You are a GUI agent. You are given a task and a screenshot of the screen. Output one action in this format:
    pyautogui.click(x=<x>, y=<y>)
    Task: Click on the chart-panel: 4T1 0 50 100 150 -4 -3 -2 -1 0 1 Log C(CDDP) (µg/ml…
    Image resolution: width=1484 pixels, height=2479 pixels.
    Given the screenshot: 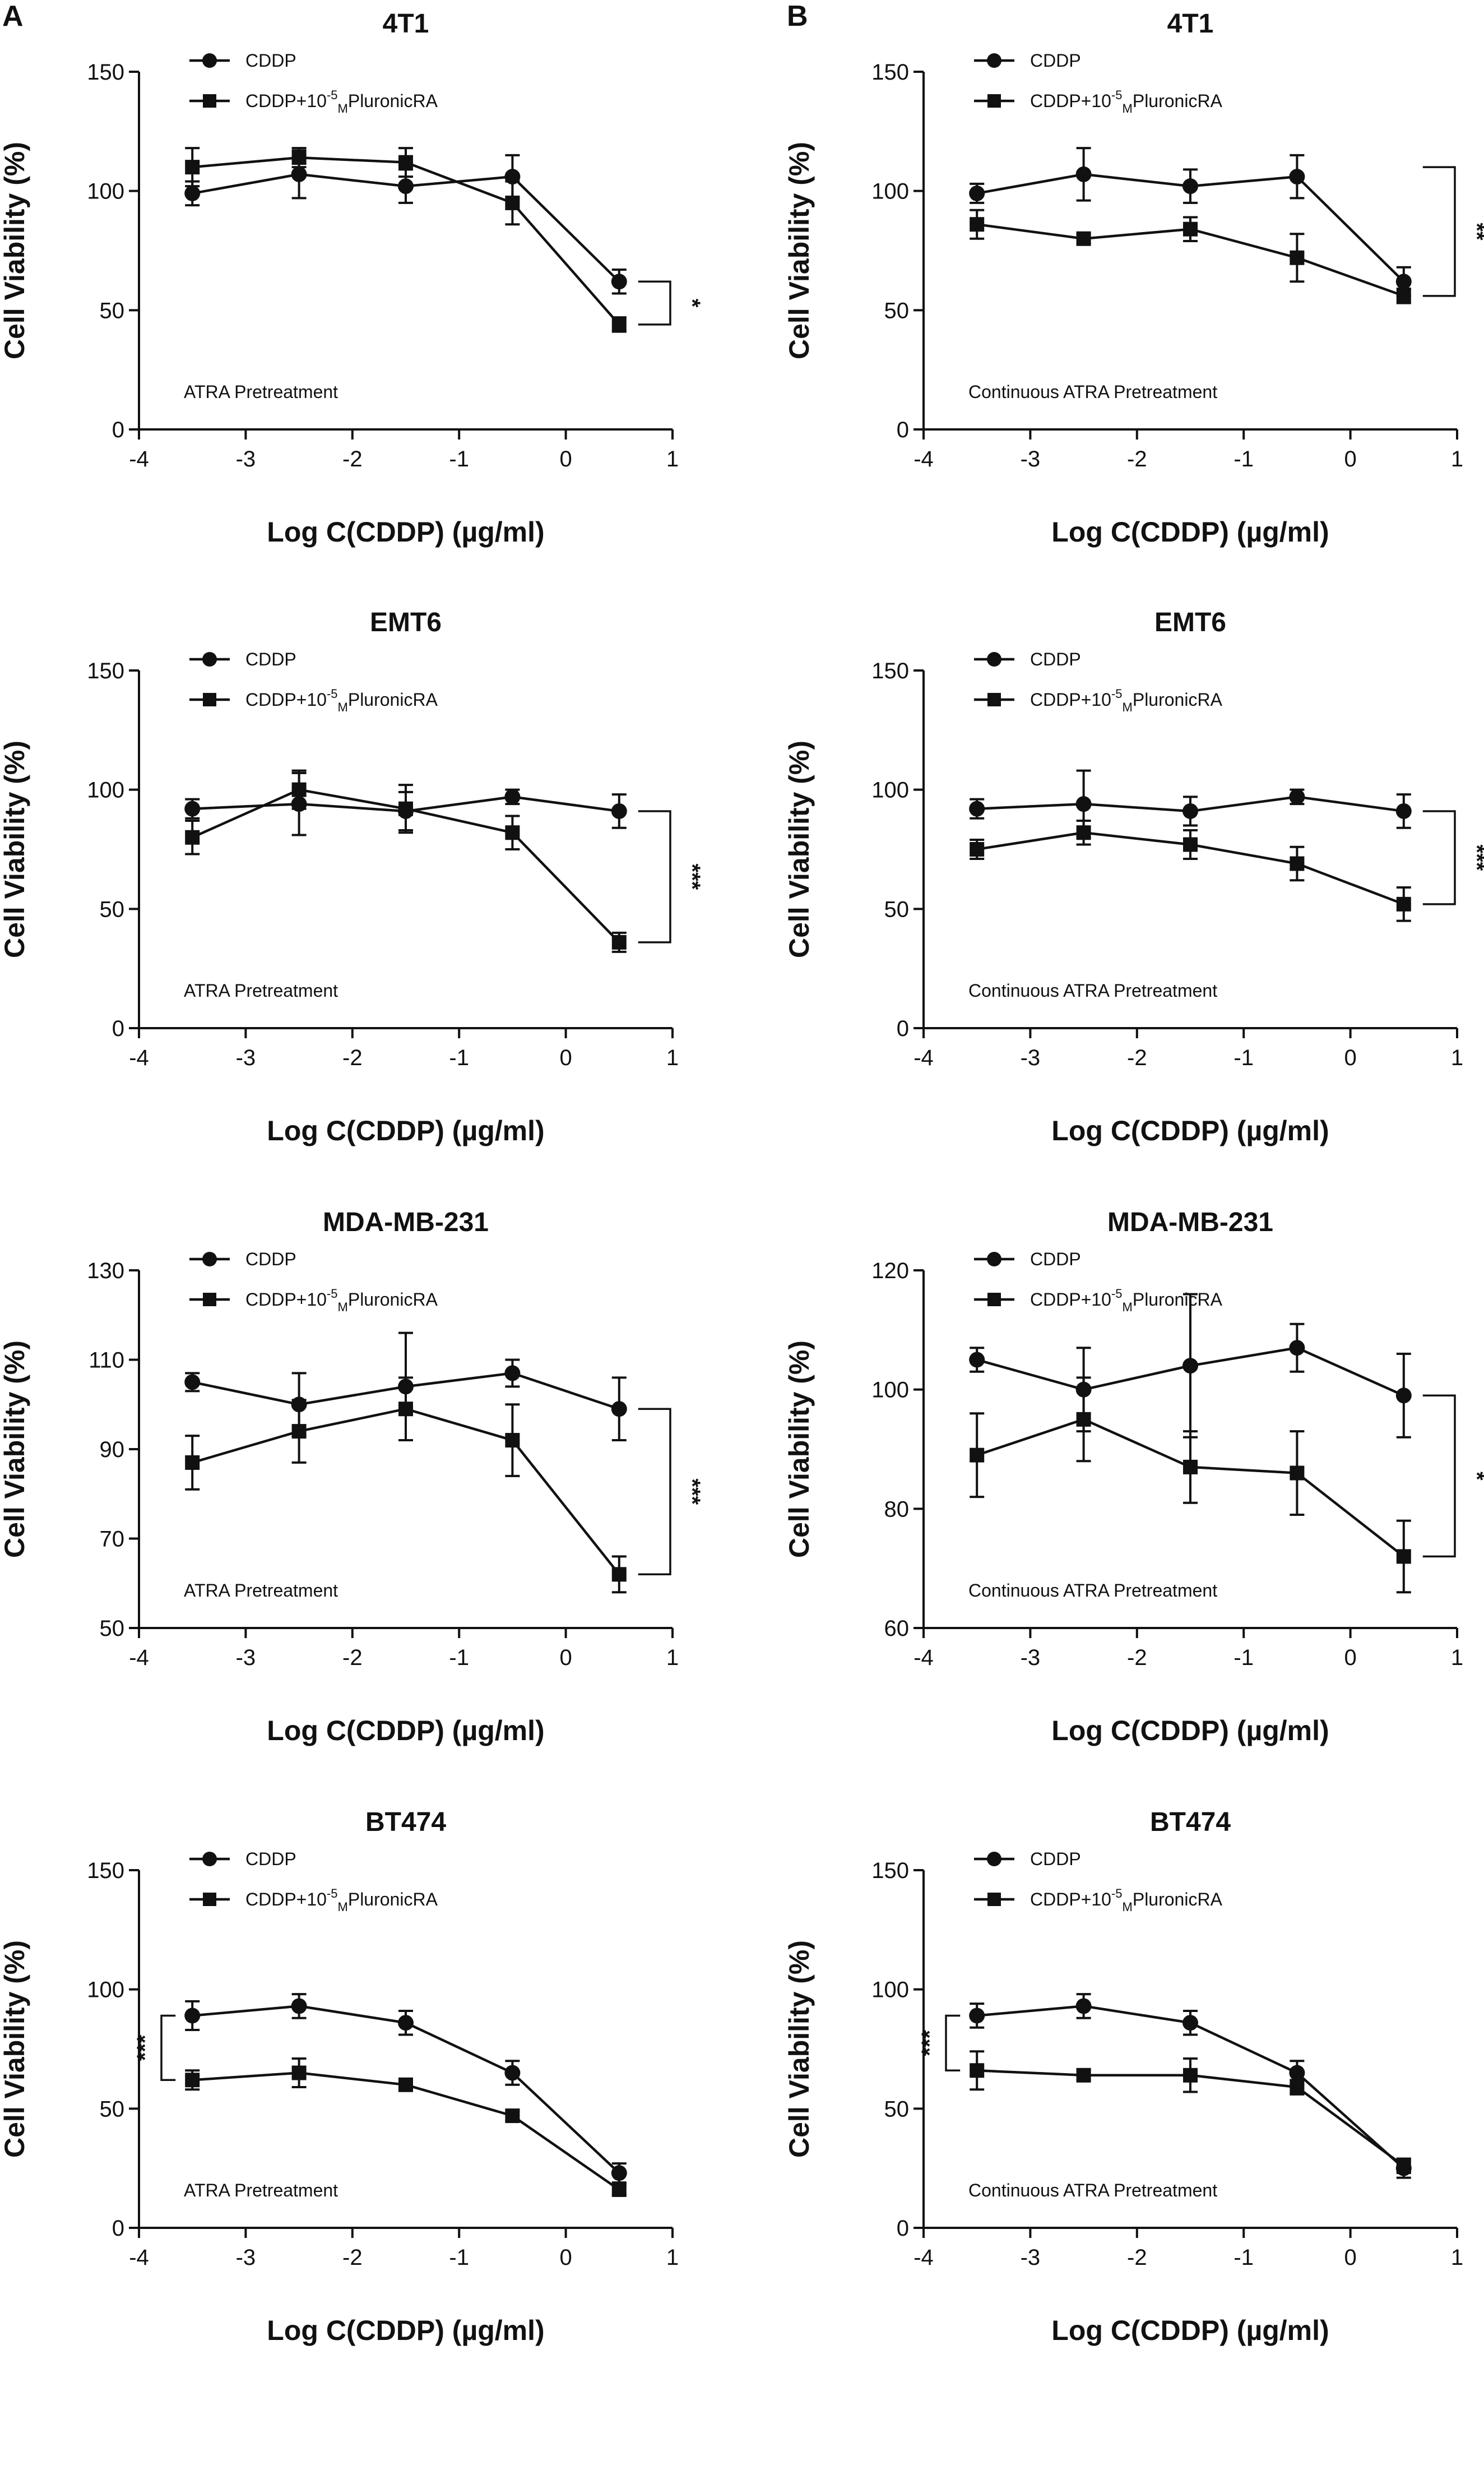 What is the action you would take?
    pyautogui.click(x=352, y=278)
    